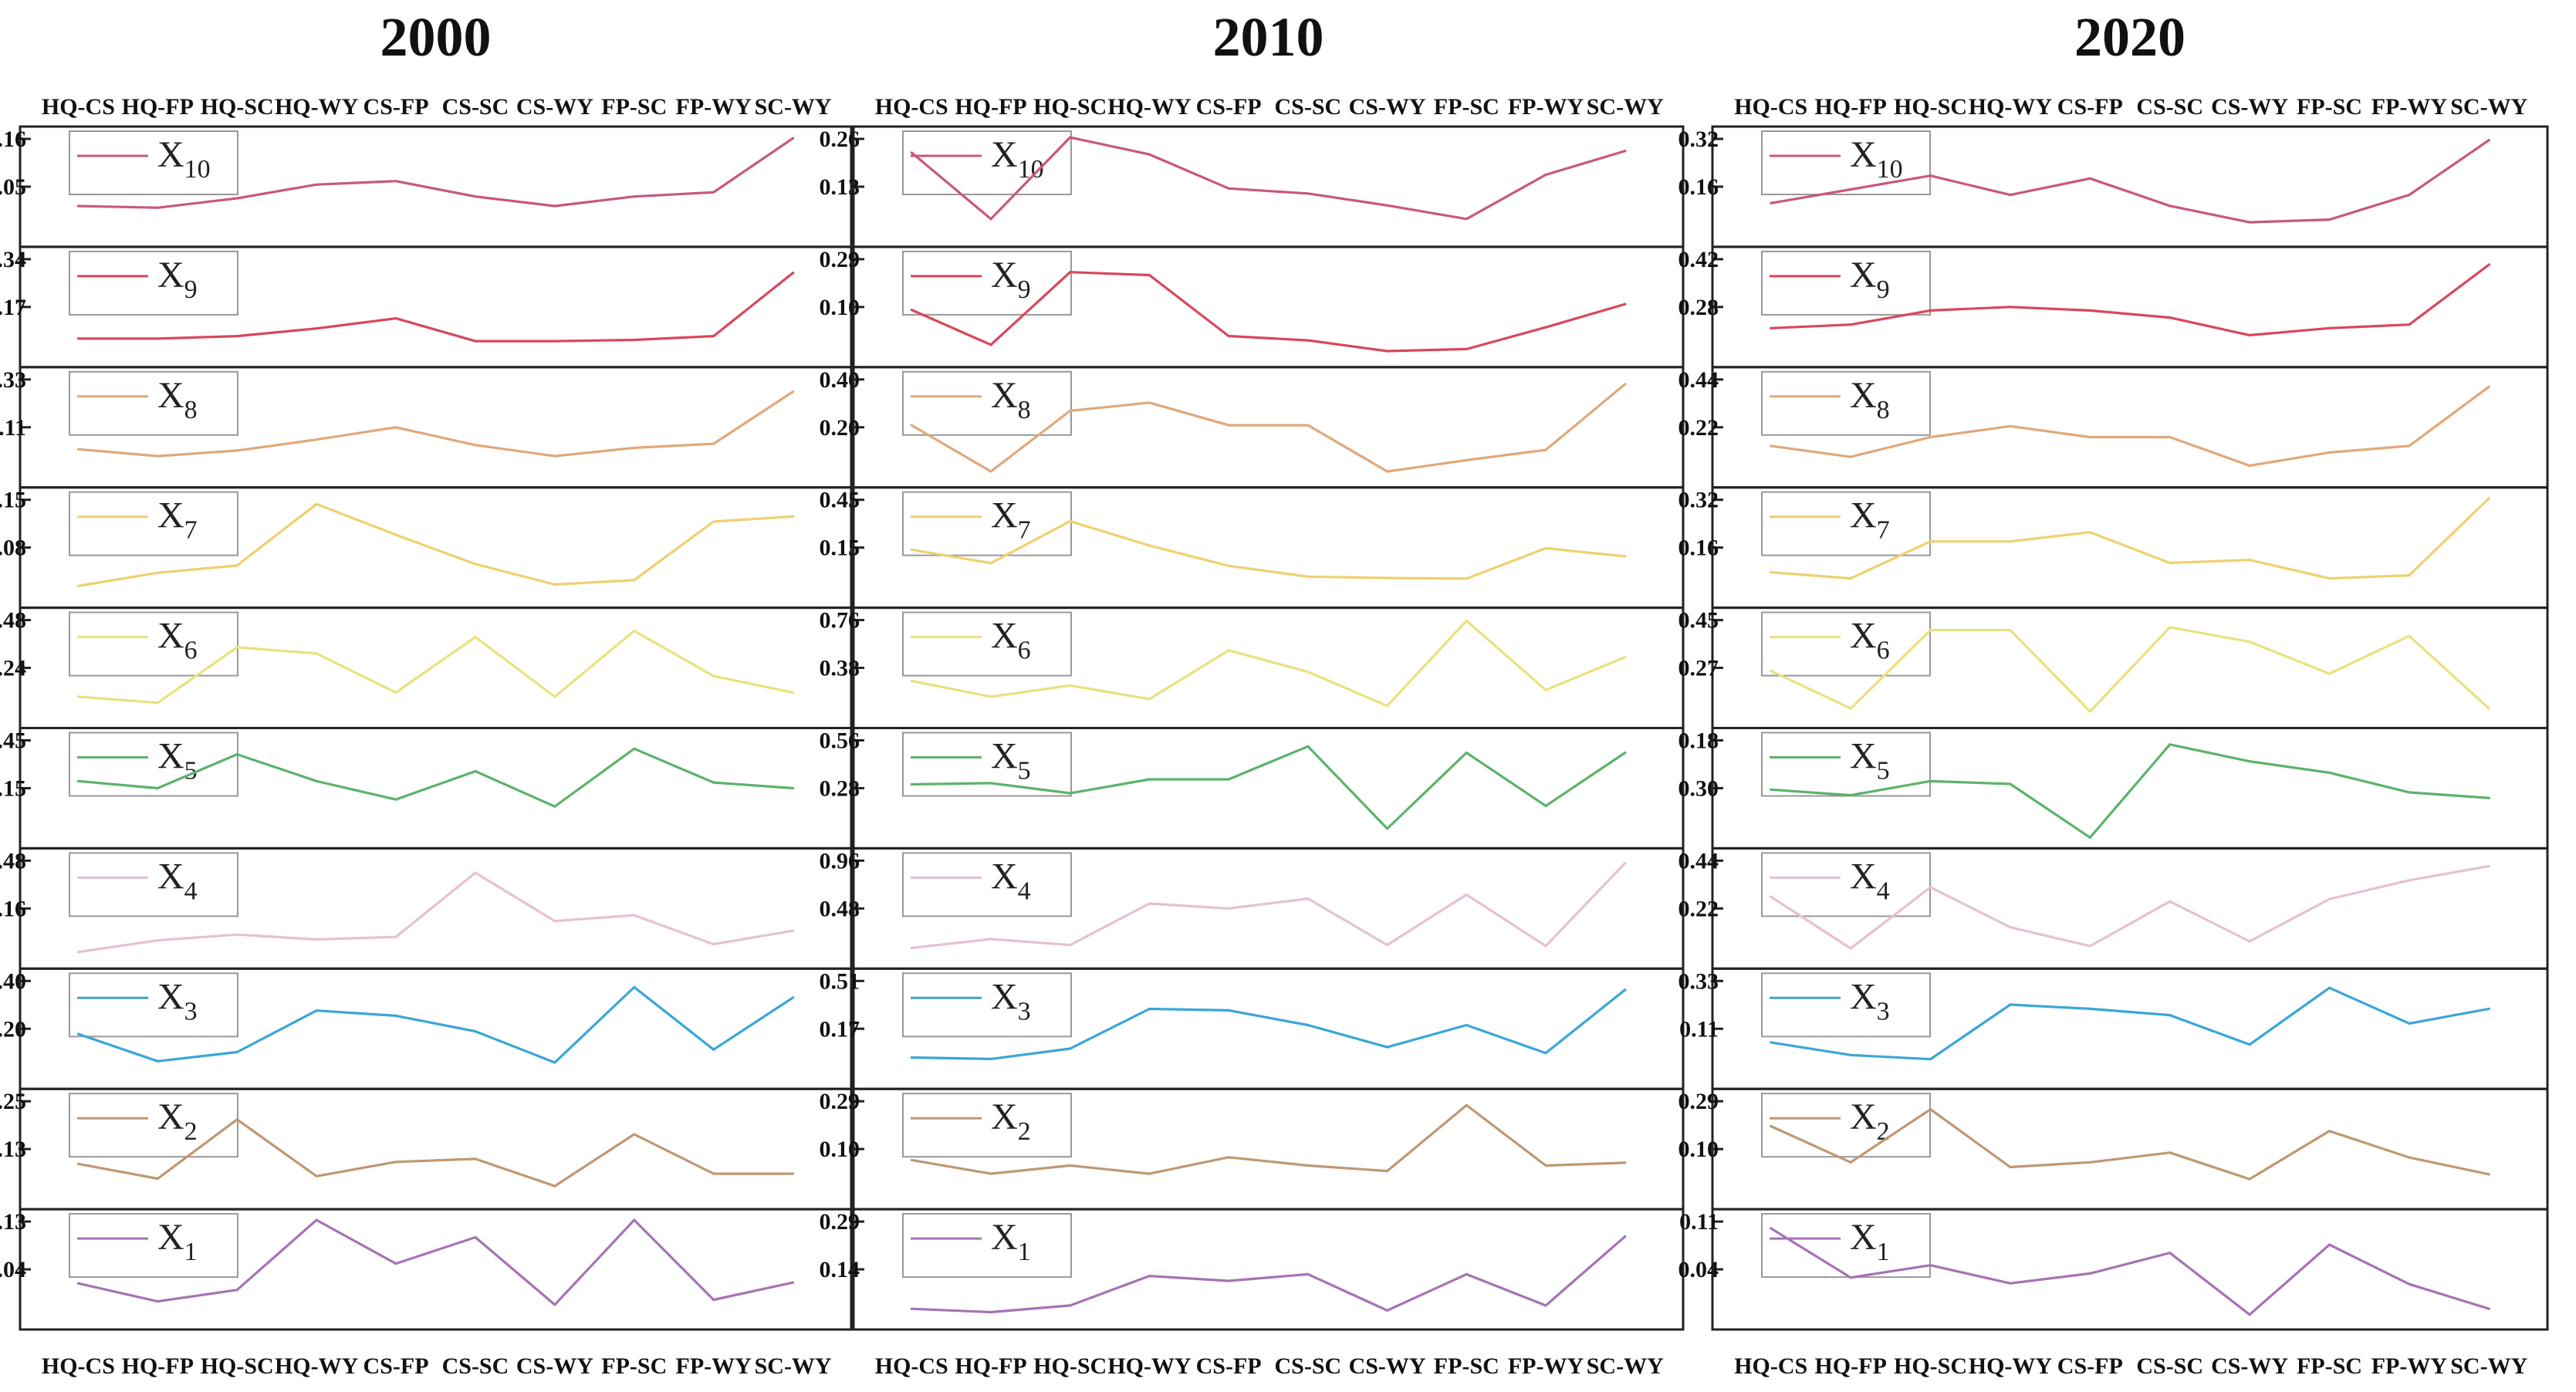 Image resolution: width=2576 pixels, height=1392 pixels. I want to click on y-tick-label: 0.28, so click(1698, 307).